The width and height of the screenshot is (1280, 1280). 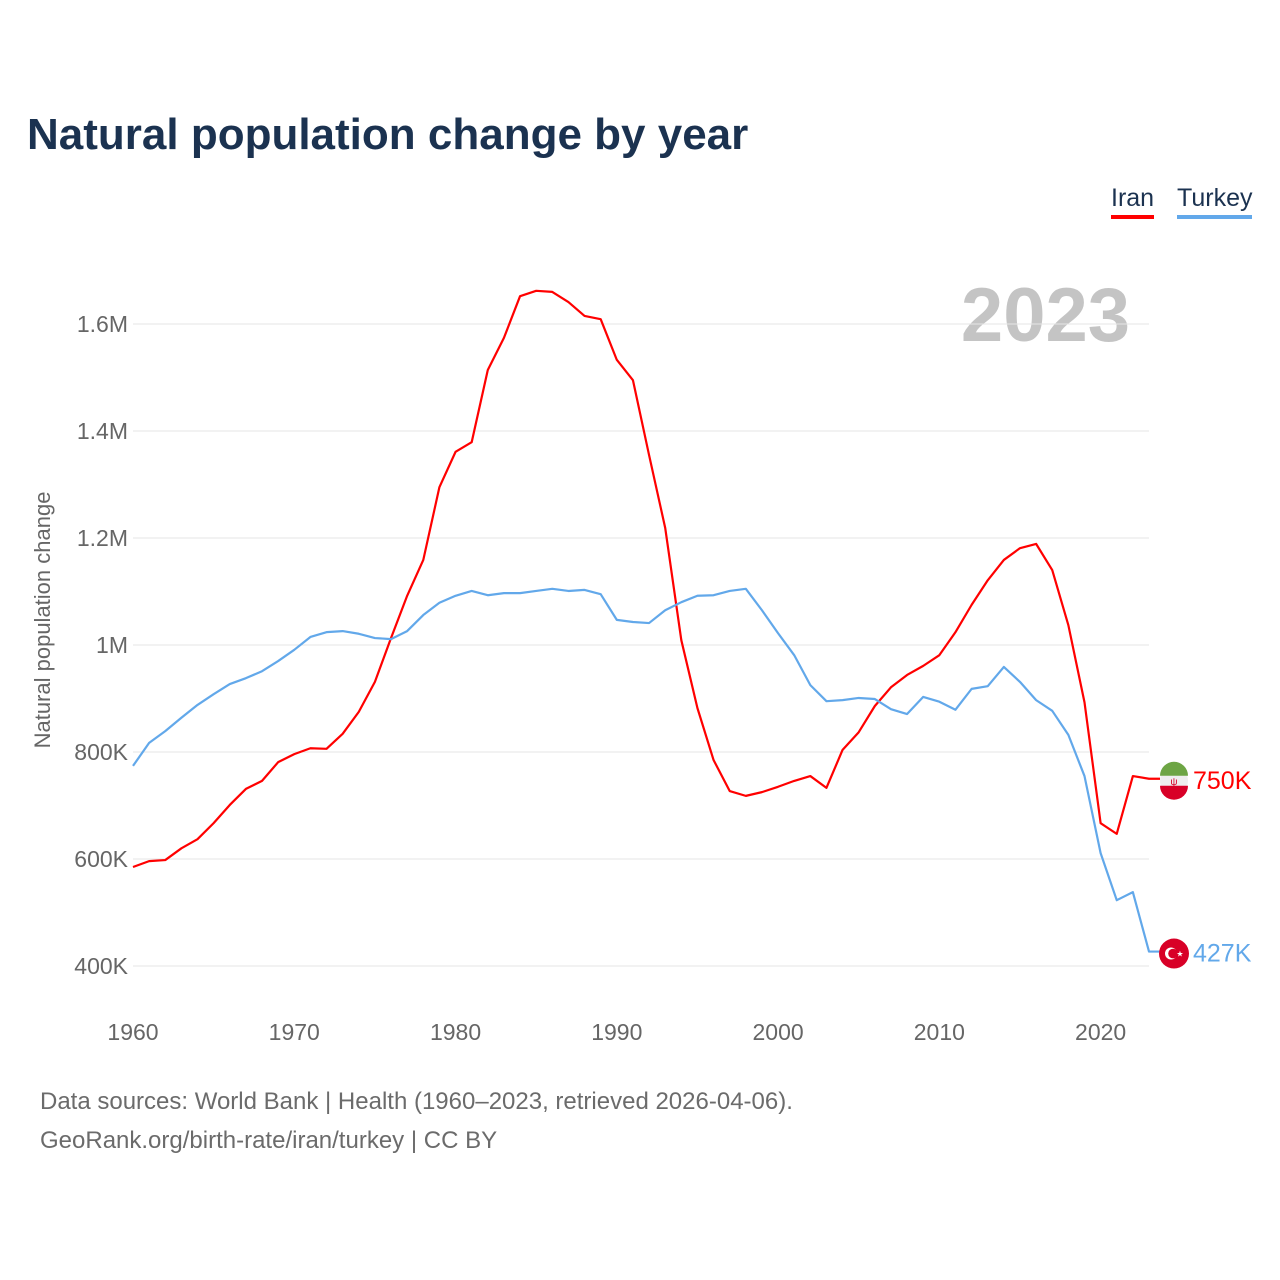 I want to click on y-tick-label: 600K, so click(x=101, y=859).